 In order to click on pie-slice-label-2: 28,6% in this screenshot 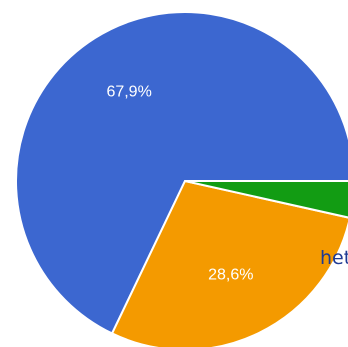, I will do `click(230, 274)`.